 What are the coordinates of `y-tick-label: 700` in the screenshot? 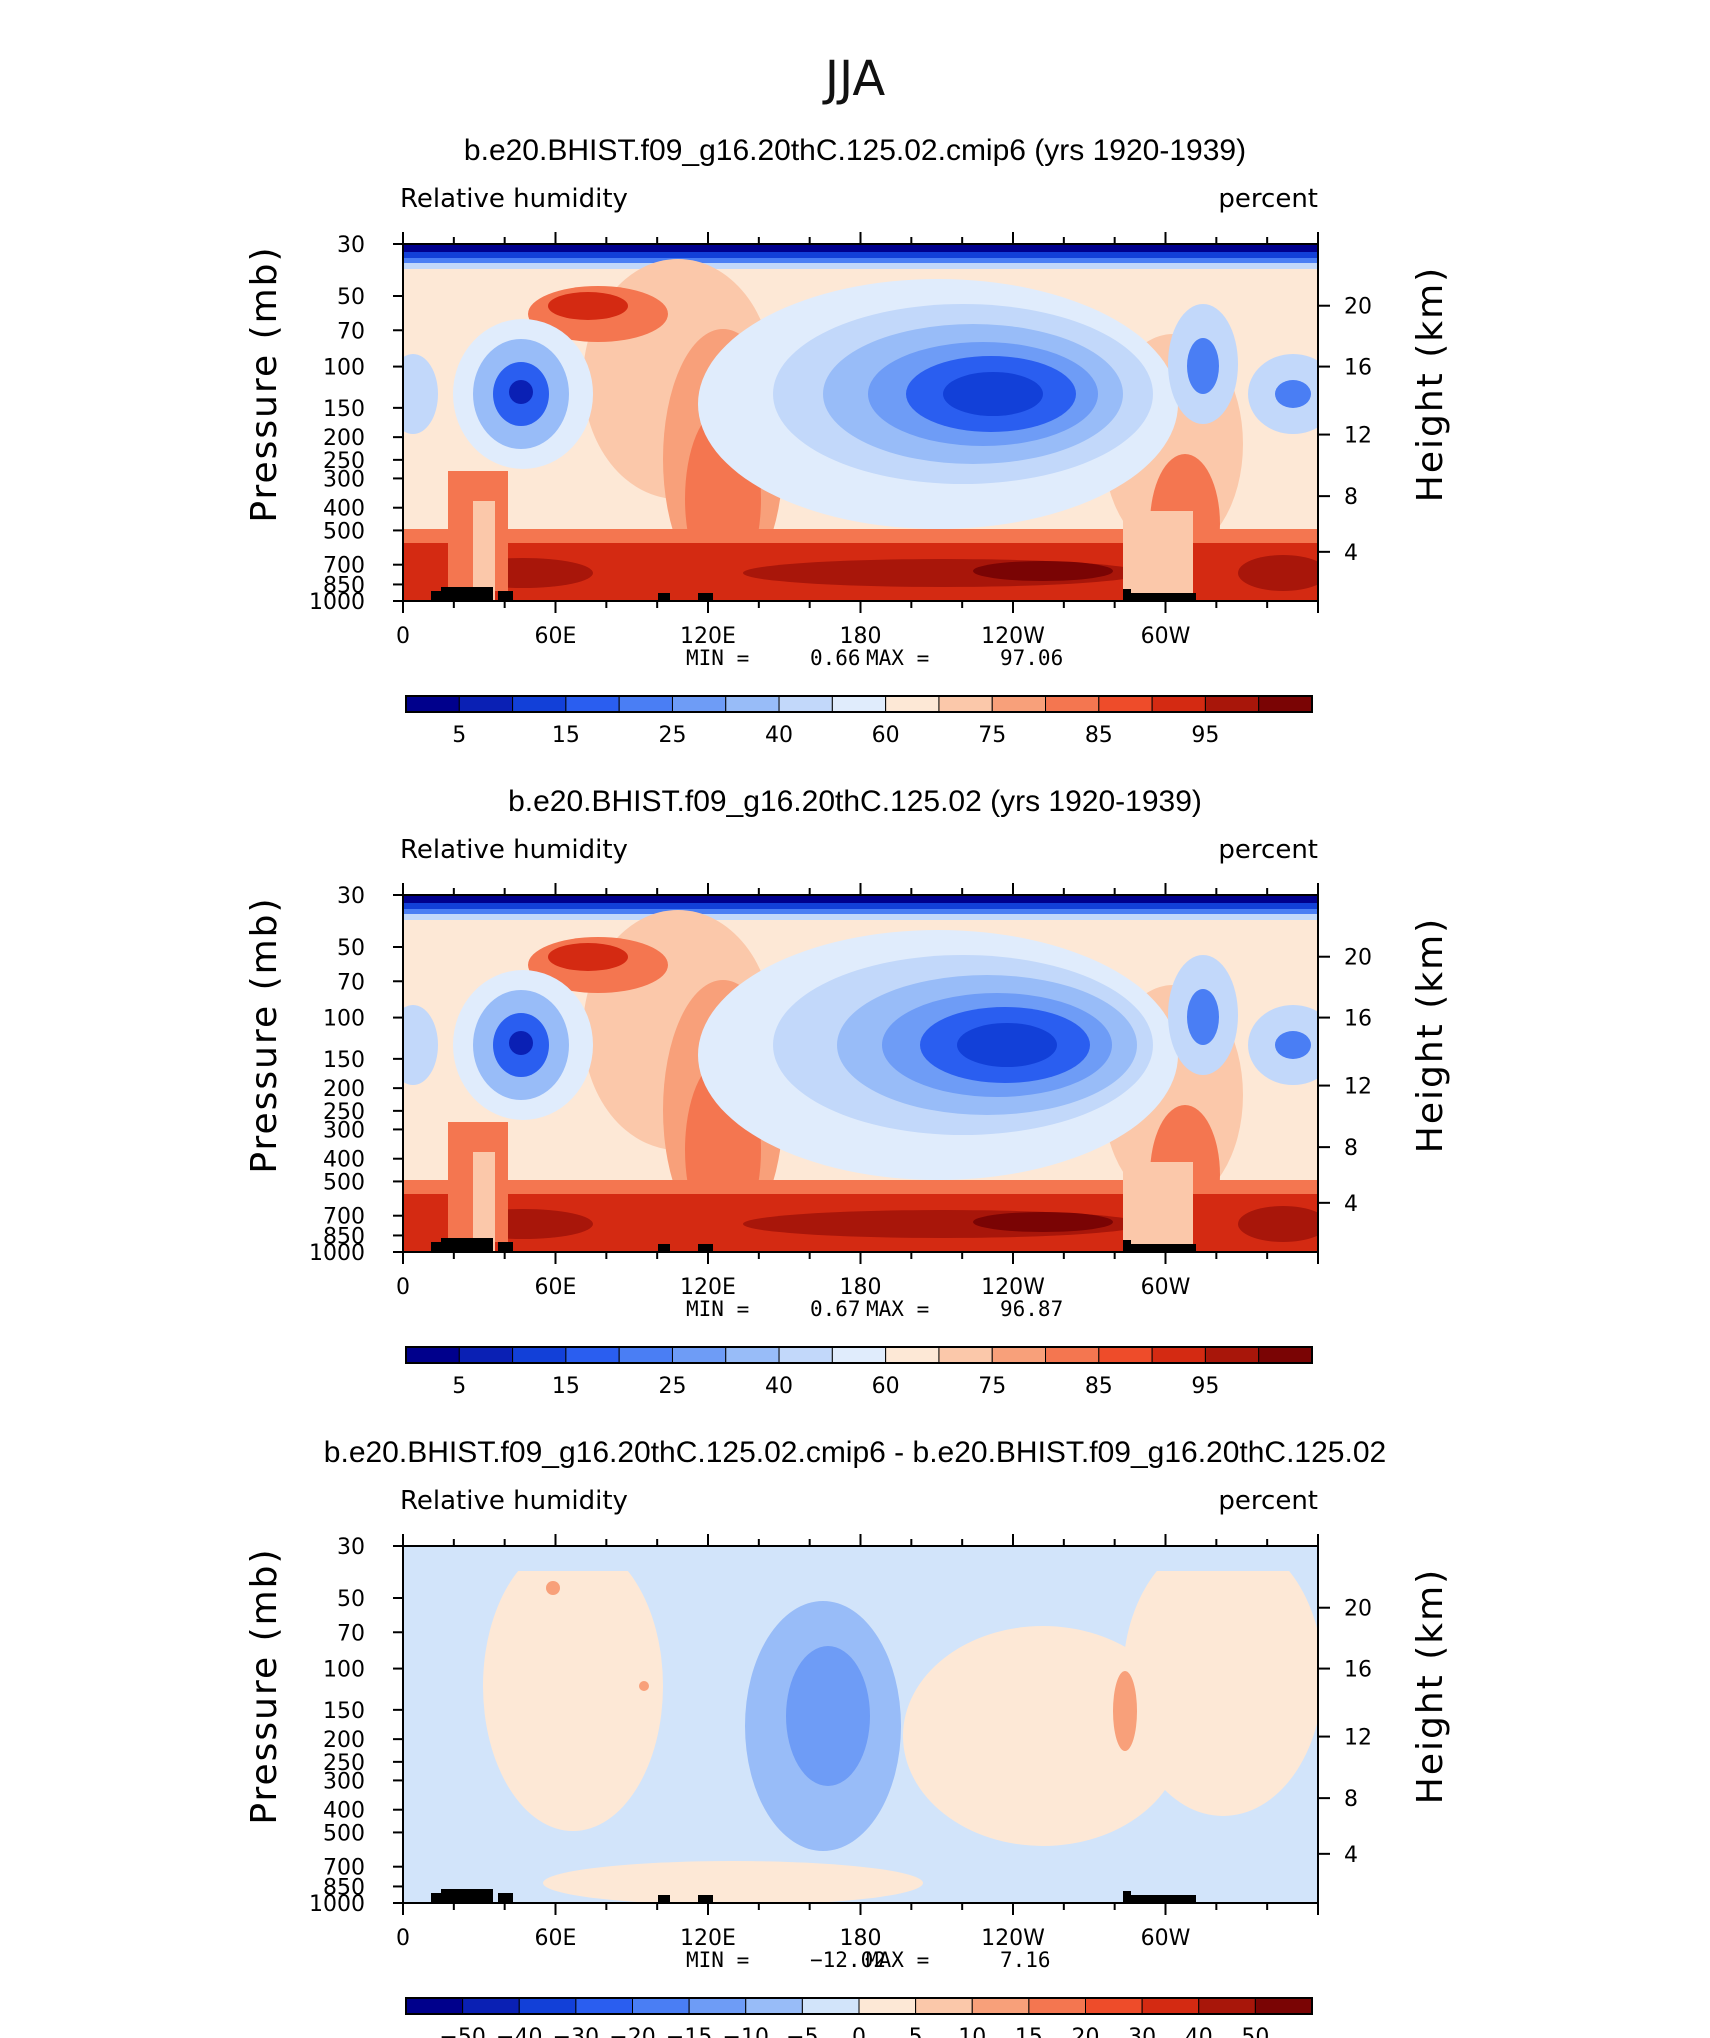 It's located at (344, 1868).